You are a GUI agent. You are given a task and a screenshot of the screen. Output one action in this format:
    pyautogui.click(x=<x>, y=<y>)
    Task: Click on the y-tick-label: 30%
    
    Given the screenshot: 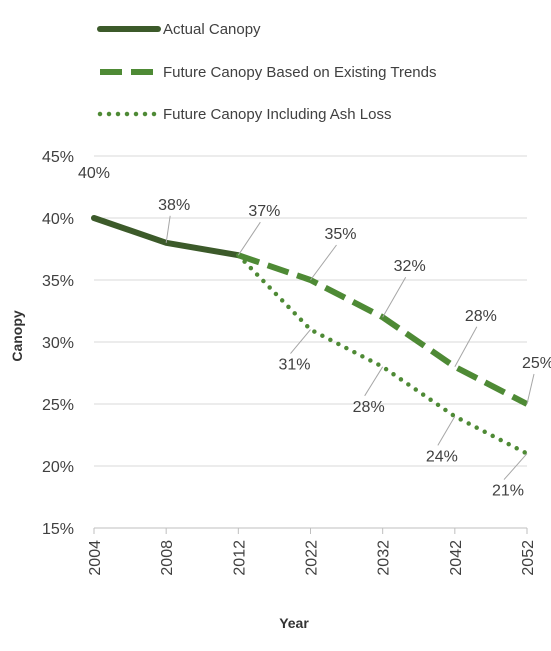 What is the action you would take?
    pyautogui.click(x=58, y=343)
    